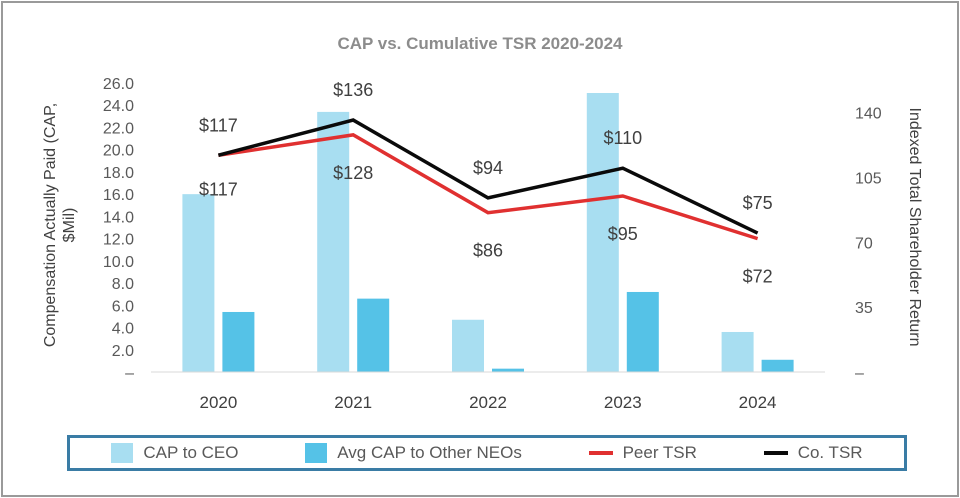  I want to click on bar-cap-ceo-2021, so click(333, 242).